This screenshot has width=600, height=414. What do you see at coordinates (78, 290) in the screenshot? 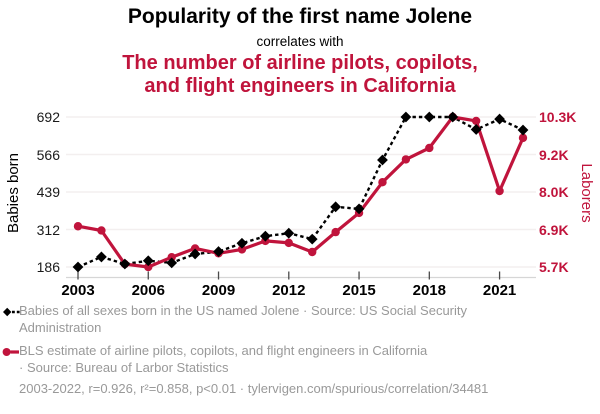
I see `x-axis-tick: 2003` at bounding box center [78, 290].